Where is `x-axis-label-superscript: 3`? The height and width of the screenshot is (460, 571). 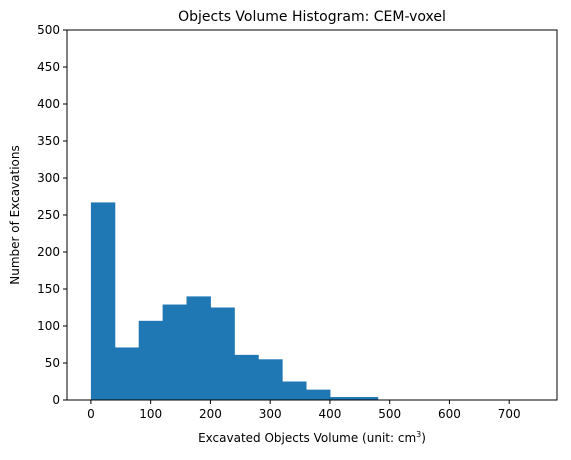
x-axis-label-superscript: 3 is located at coordinates (418, 434).